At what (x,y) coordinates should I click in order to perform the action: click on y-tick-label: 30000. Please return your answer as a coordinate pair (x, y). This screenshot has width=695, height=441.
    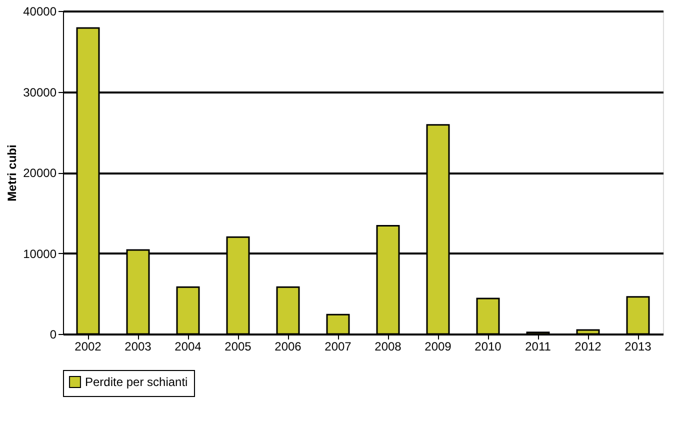
    Looking at the image, I should click on (40, 92).